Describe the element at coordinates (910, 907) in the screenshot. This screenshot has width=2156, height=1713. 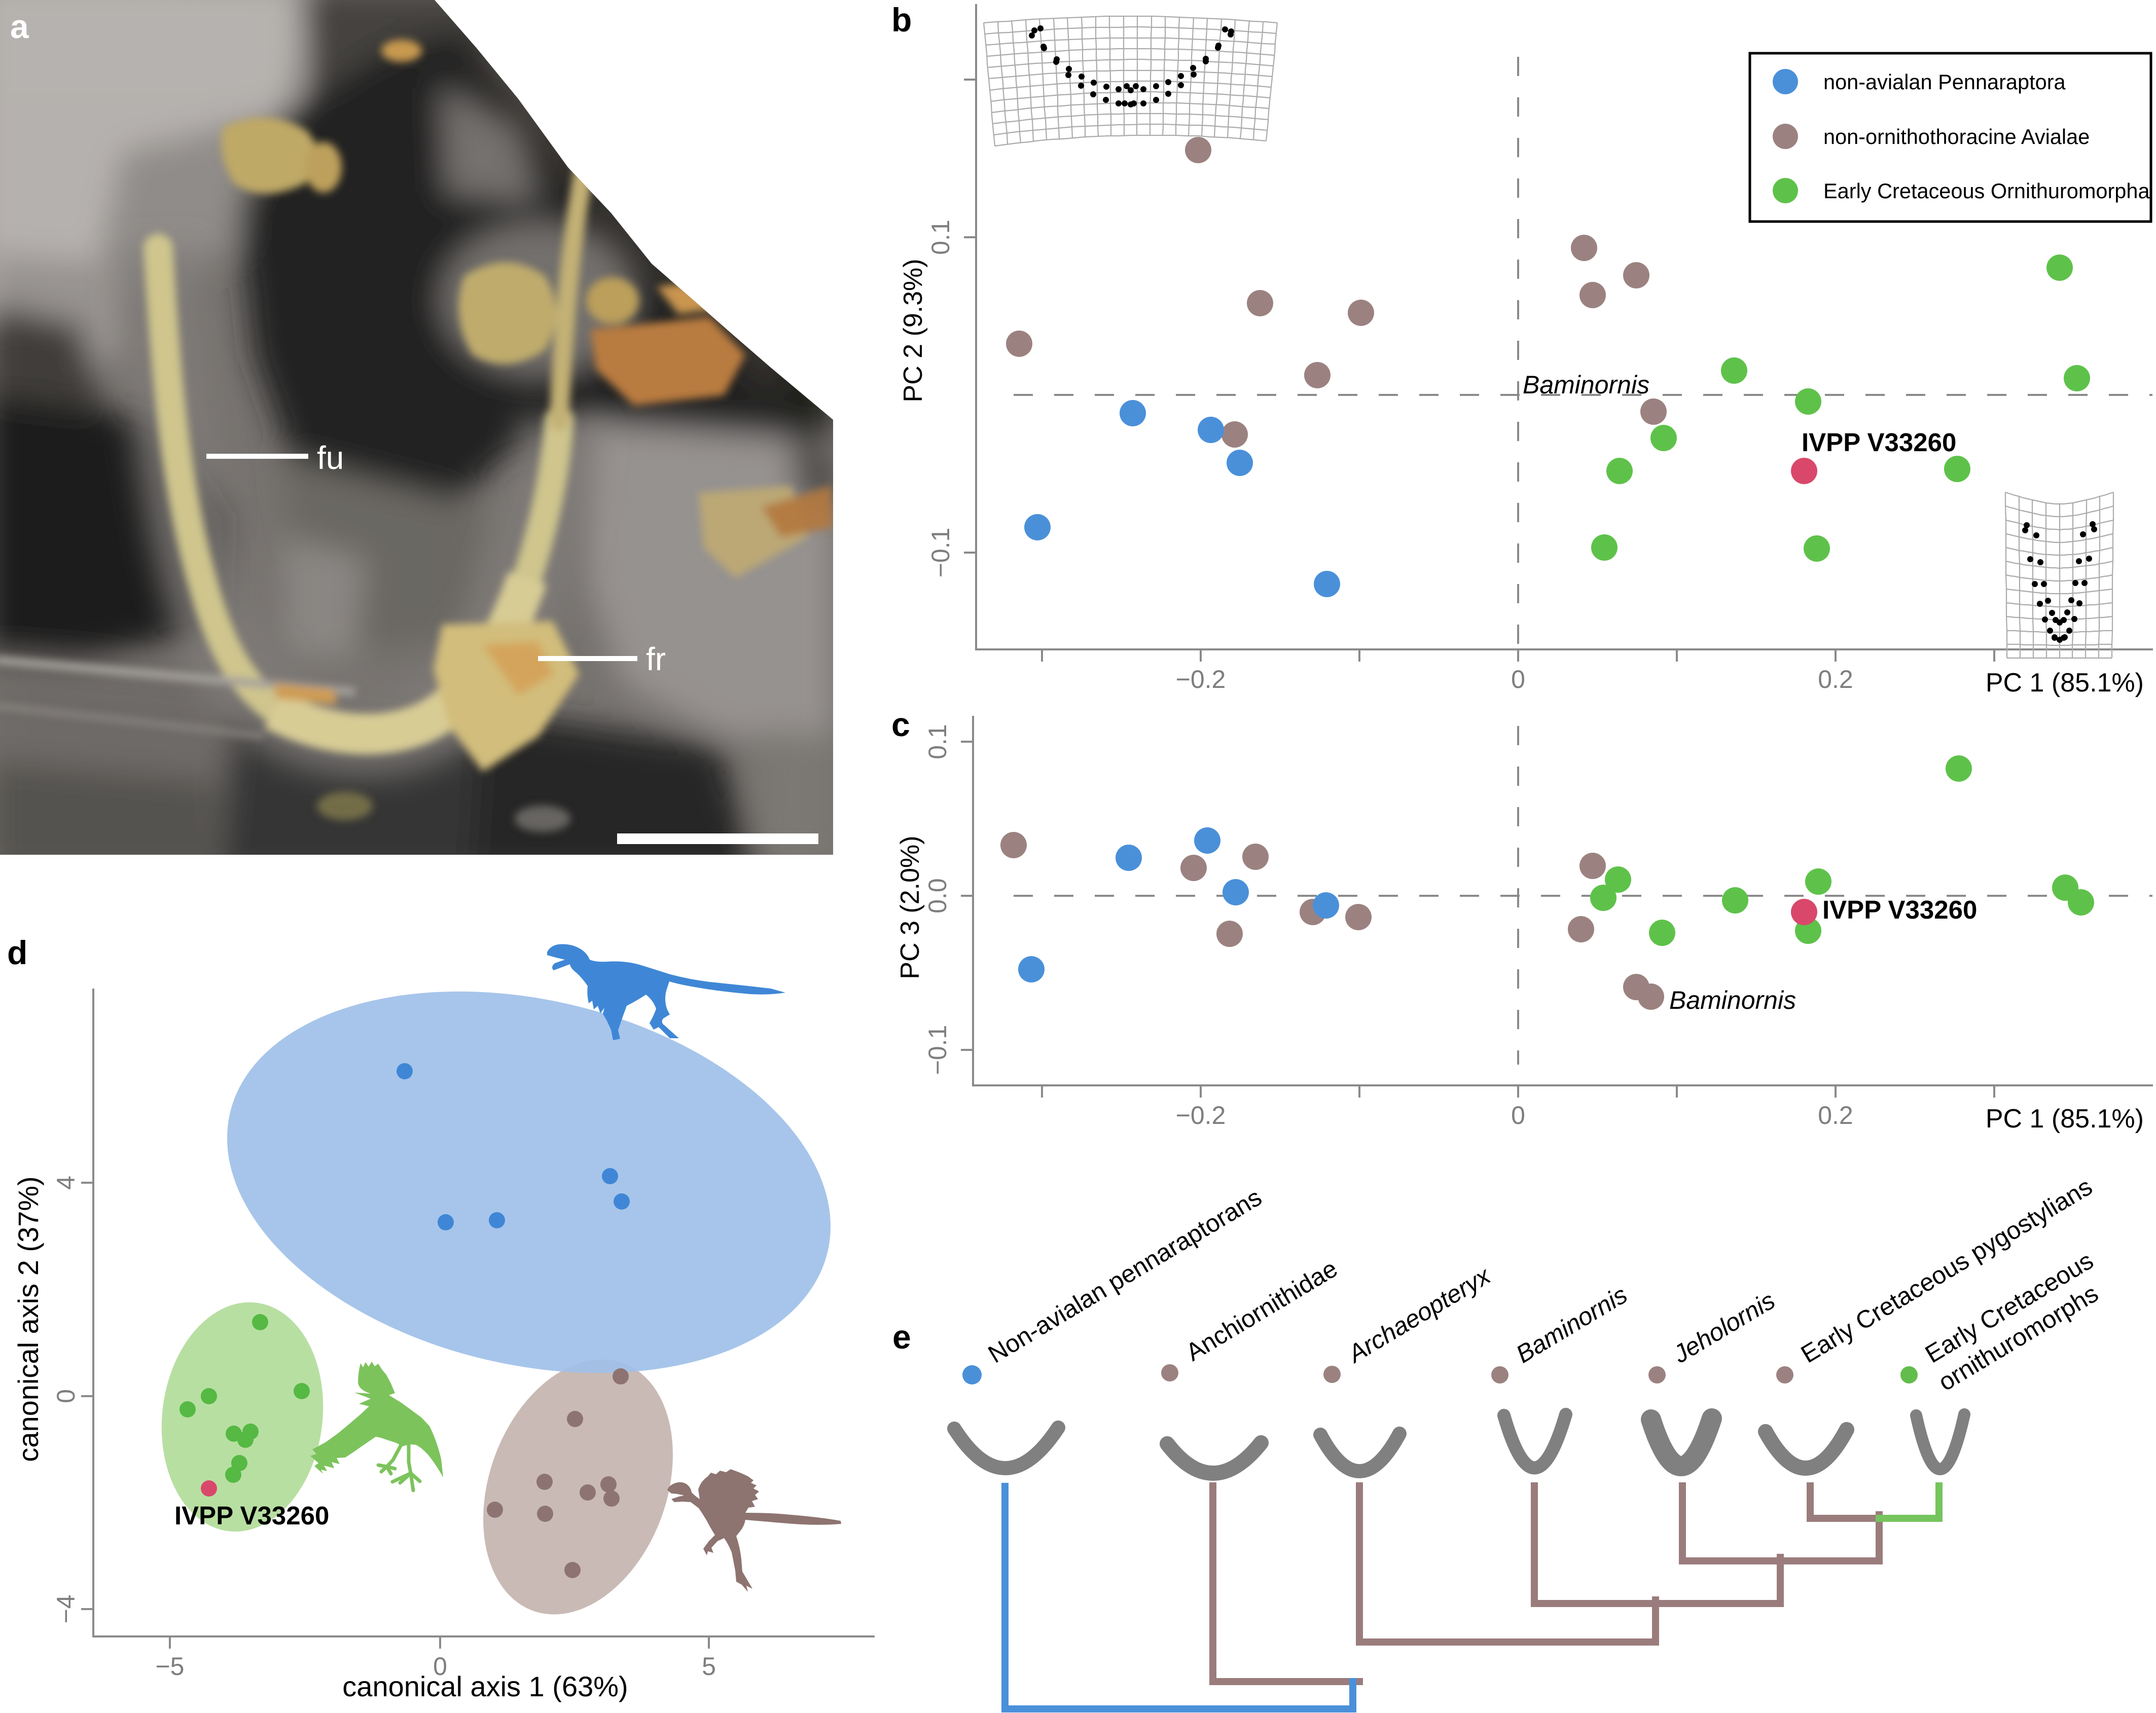
I see `svg-text: PC 3 (2.0%)` at that location.